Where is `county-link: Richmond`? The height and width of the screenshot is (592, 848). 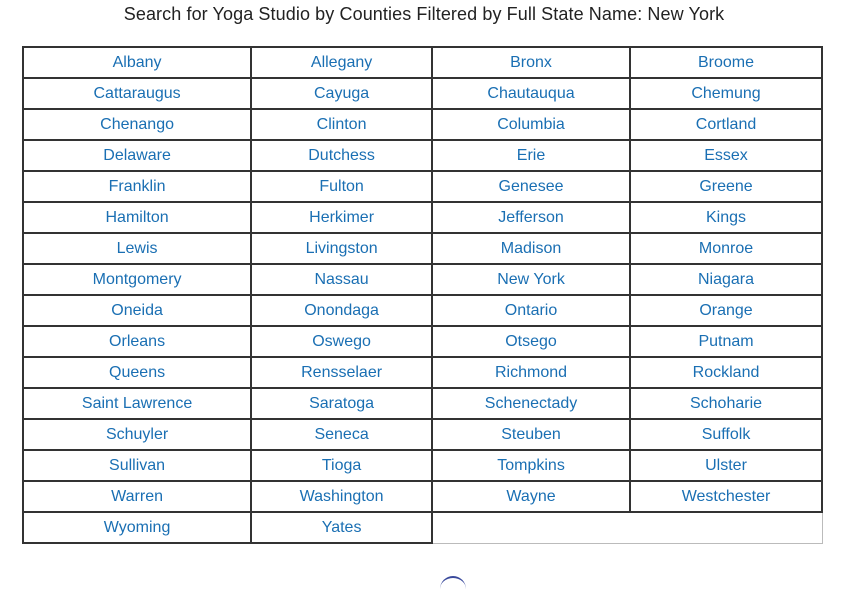 county-link: Richmond is located at coordinates (531, 372).